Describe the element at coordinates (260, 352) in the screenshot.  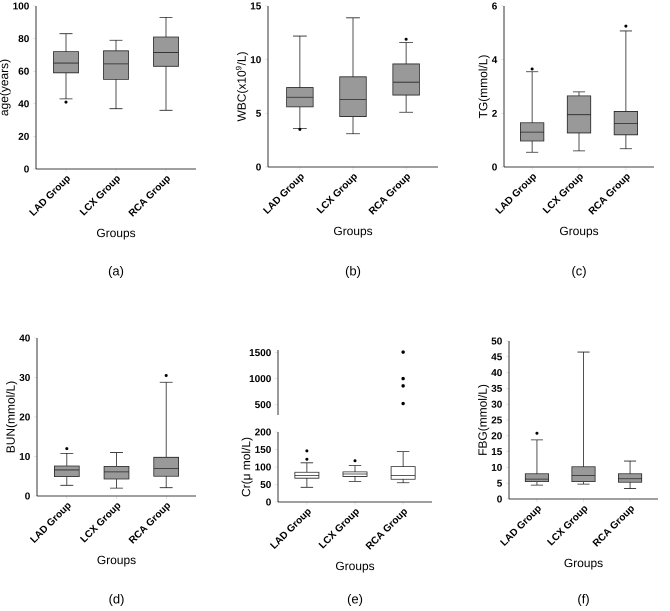
I see `y-tick-label: 1500` at that location.